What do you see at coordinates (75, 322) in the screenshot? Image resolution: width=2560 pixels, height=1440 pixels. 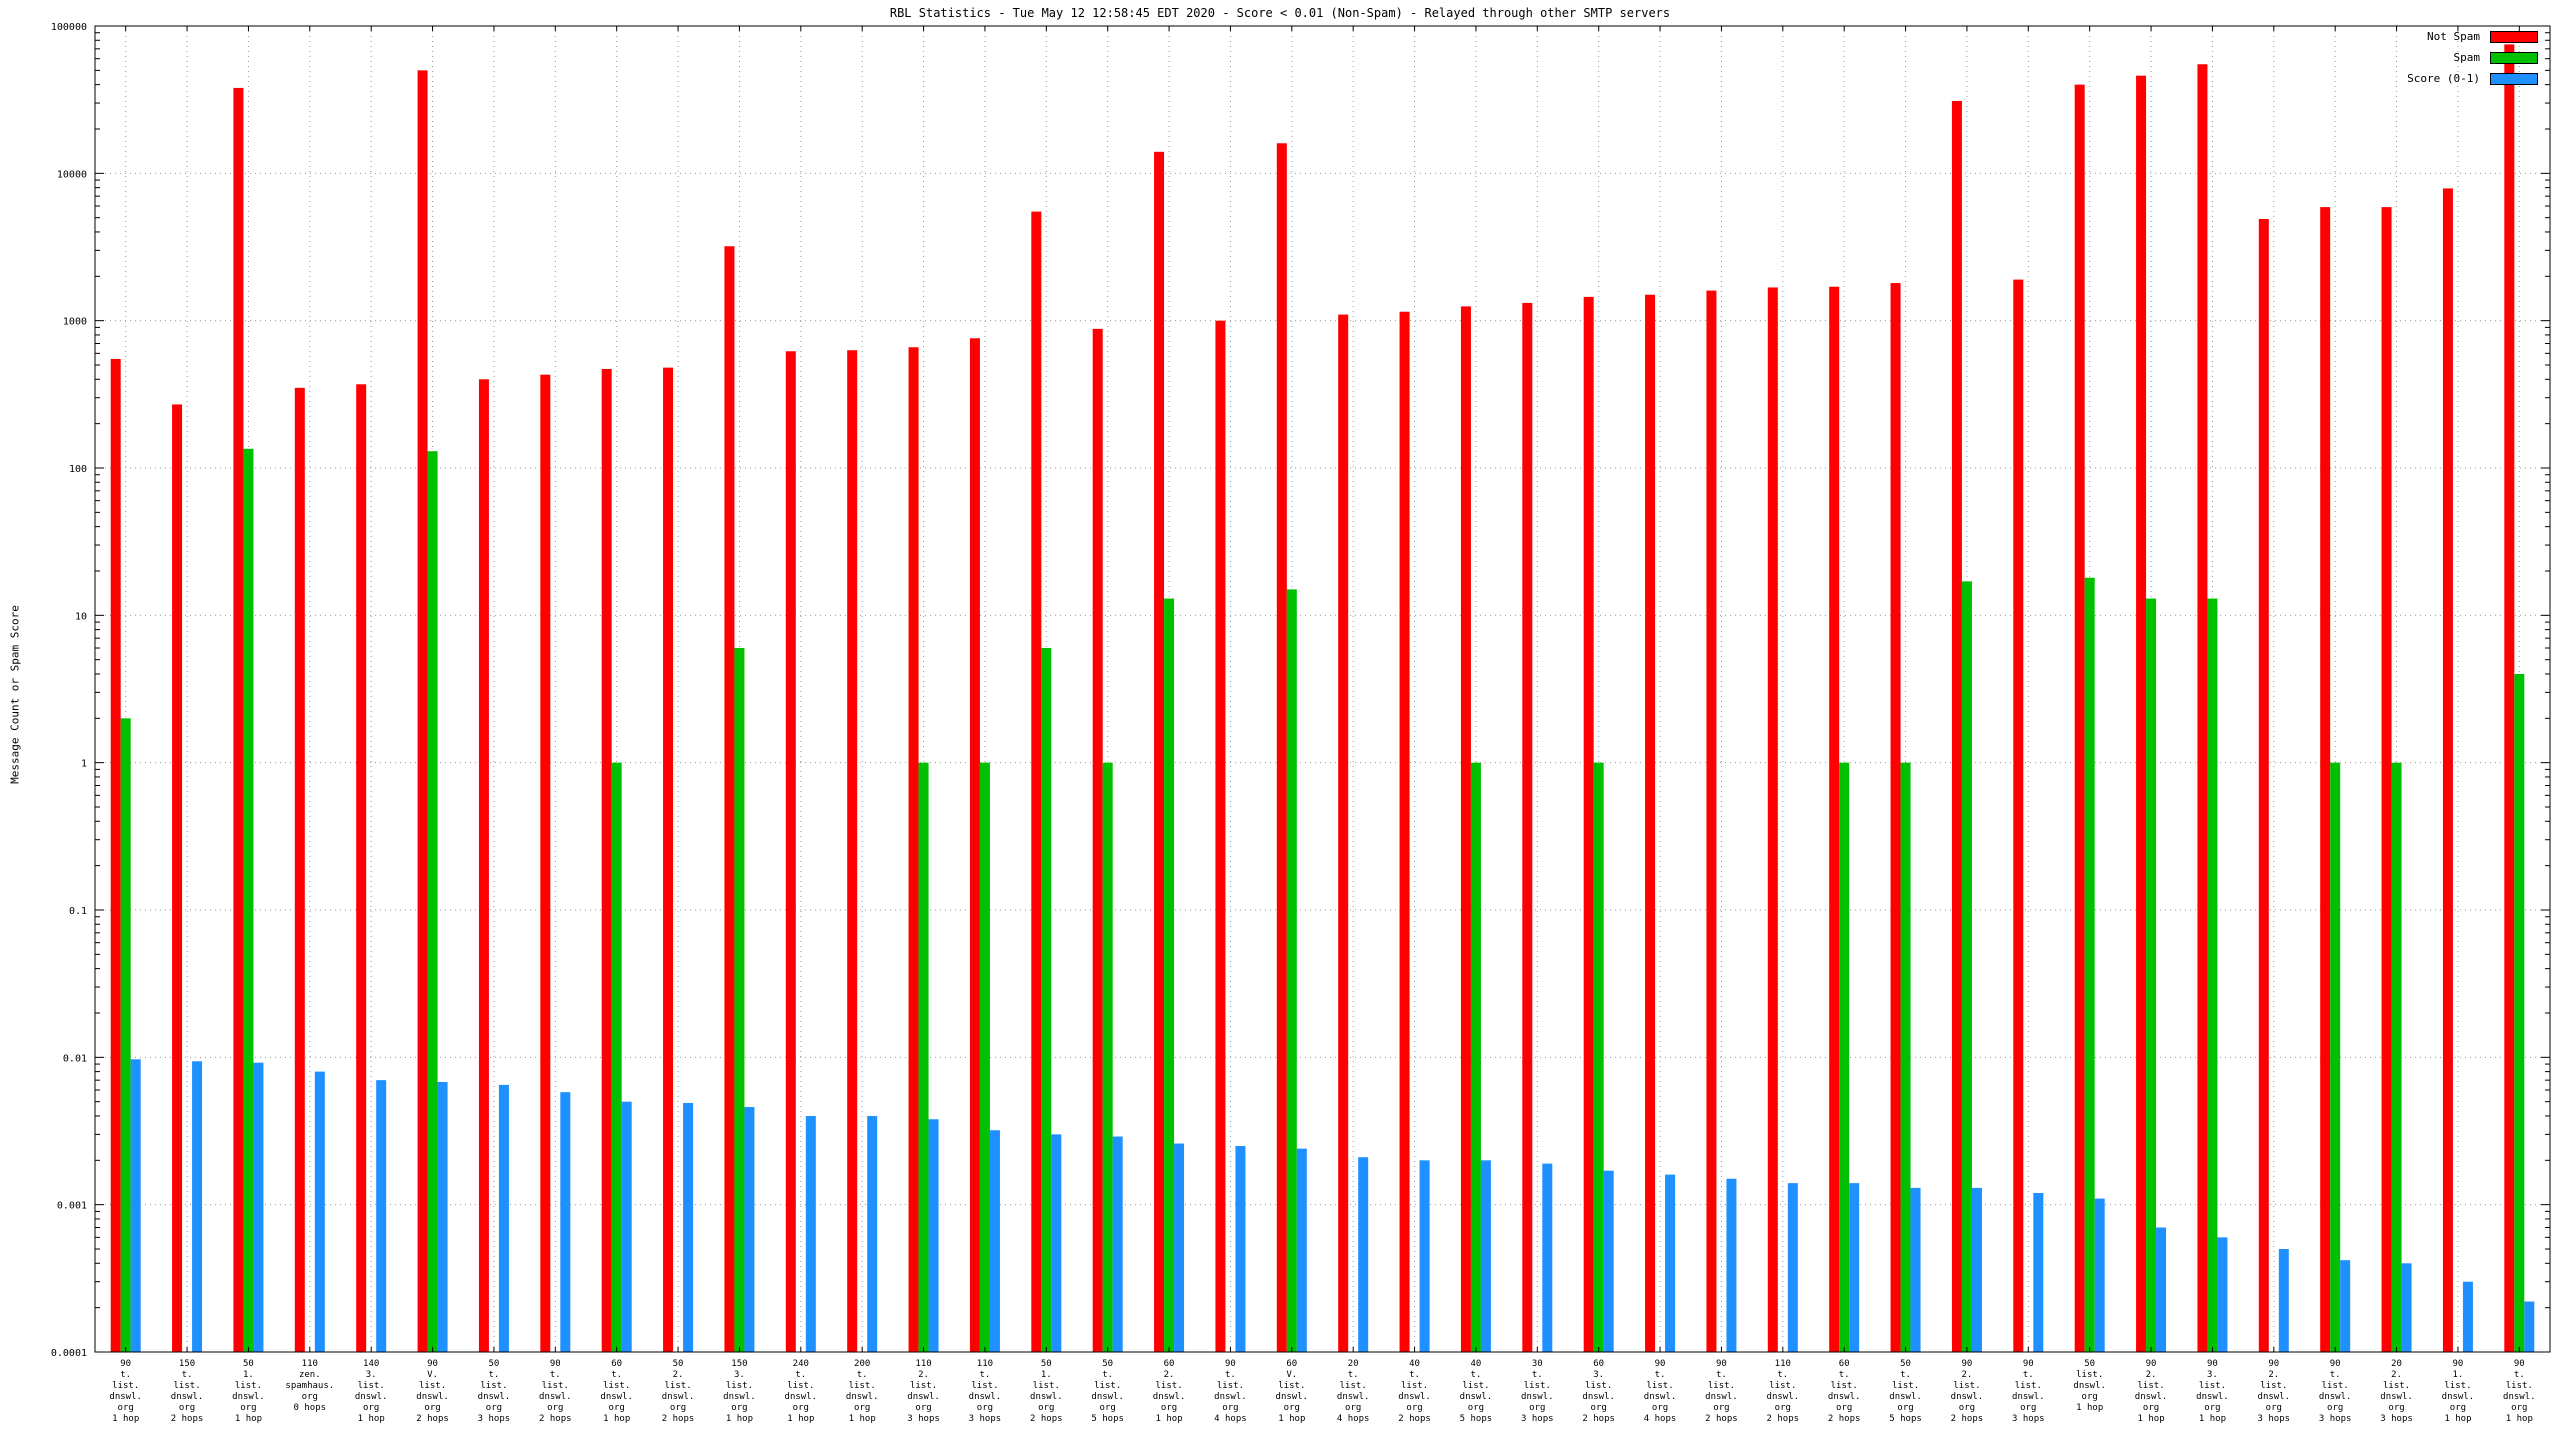 I see `y-tick-label: 1000` at bounding box center [75, 322].